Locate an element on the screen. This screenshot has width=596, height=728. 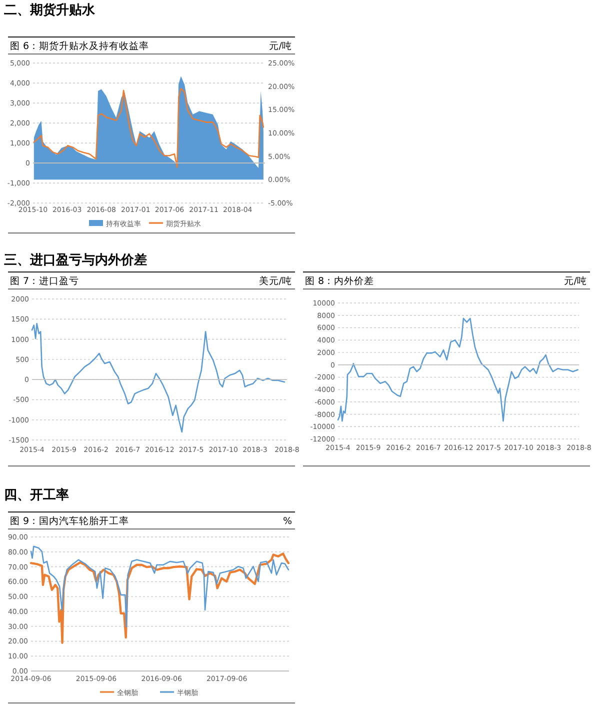
chart-title: 图 6：期货升贴水及持有收益率 is located at coordinates (80, 46).